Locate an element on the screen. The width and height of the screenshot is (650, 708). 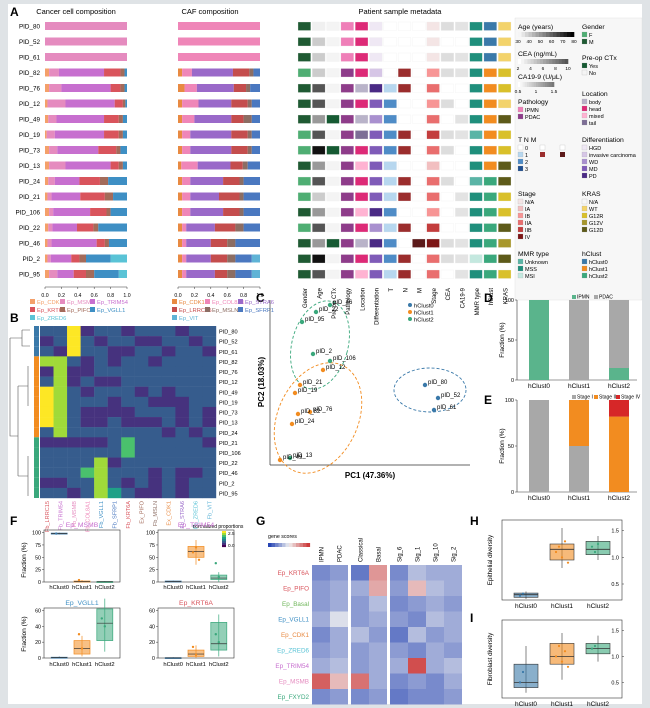
heatmap-row-label: PID_19 is located at coordinates (228, 403).